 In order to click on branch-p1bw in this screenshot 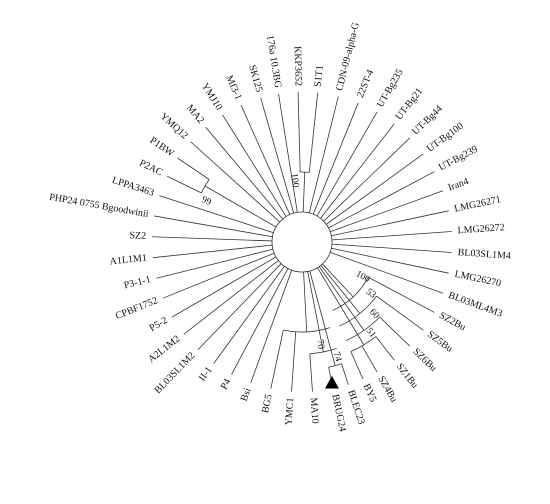, I will do `click(193, 168)`.